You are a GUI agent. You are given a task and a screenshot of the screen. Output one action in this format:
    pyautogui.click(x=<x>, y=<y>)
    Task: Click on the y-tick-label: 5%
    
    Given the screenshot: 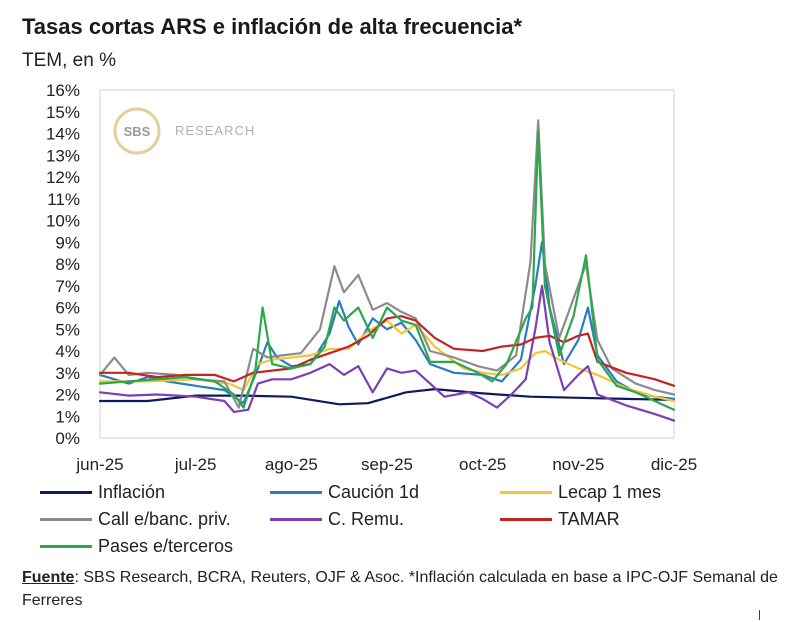 What is the action you would take?
    pyautogui.click(x=67, y=329)
    